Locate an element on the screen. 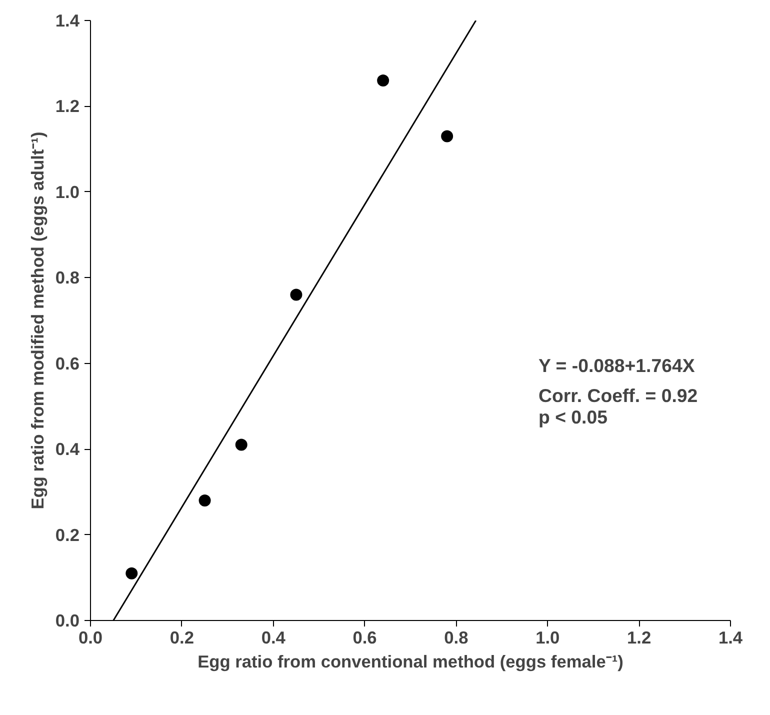 This screenshot has width=770, height=715. y-tick-label: 0.2 is located at coordinates (67, 534).